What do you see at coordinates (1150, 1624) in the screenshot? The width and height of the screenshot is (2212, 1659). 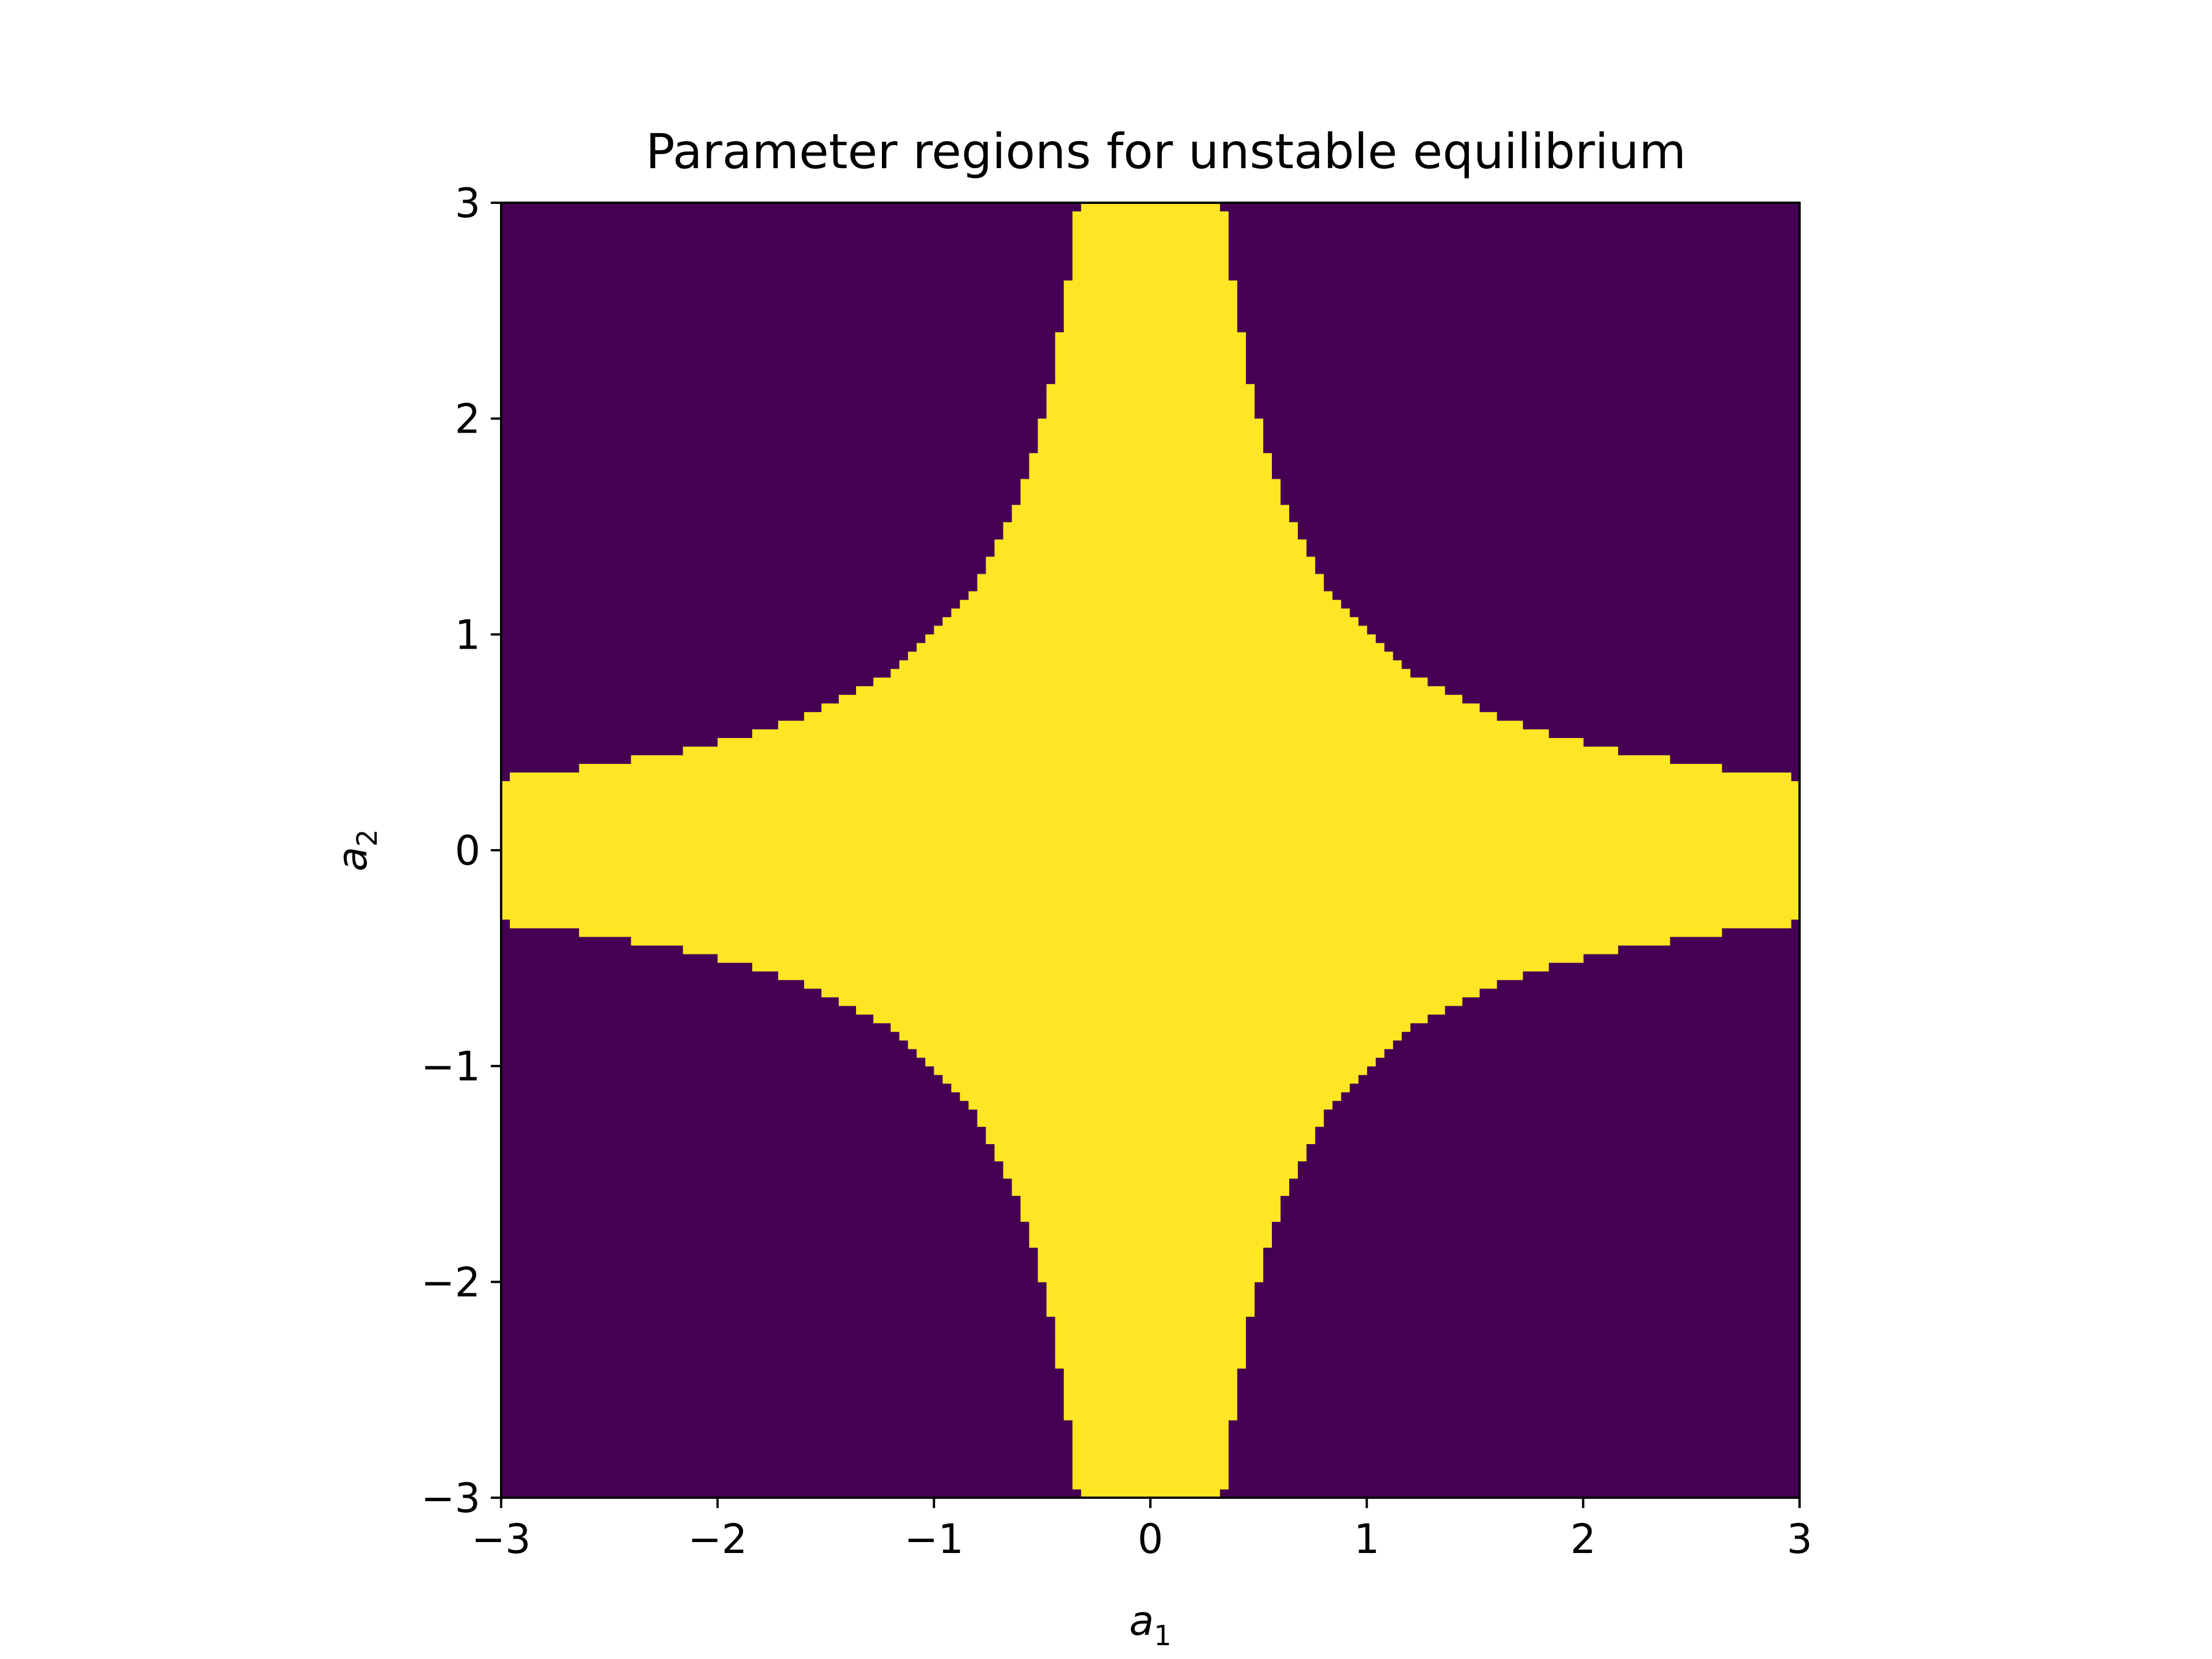 I see `x-axis-label: a1` at bounding box center [1150, 1624].